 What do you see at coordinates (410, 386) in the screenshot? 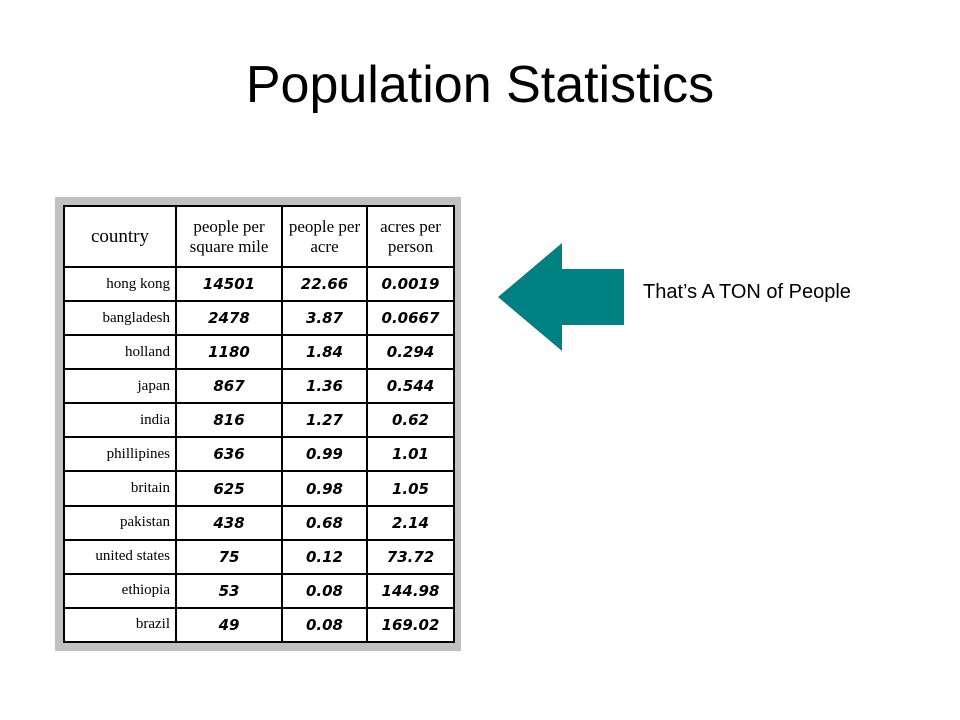
I see `value-cell: 0.544` at bounding box center [410, 386].